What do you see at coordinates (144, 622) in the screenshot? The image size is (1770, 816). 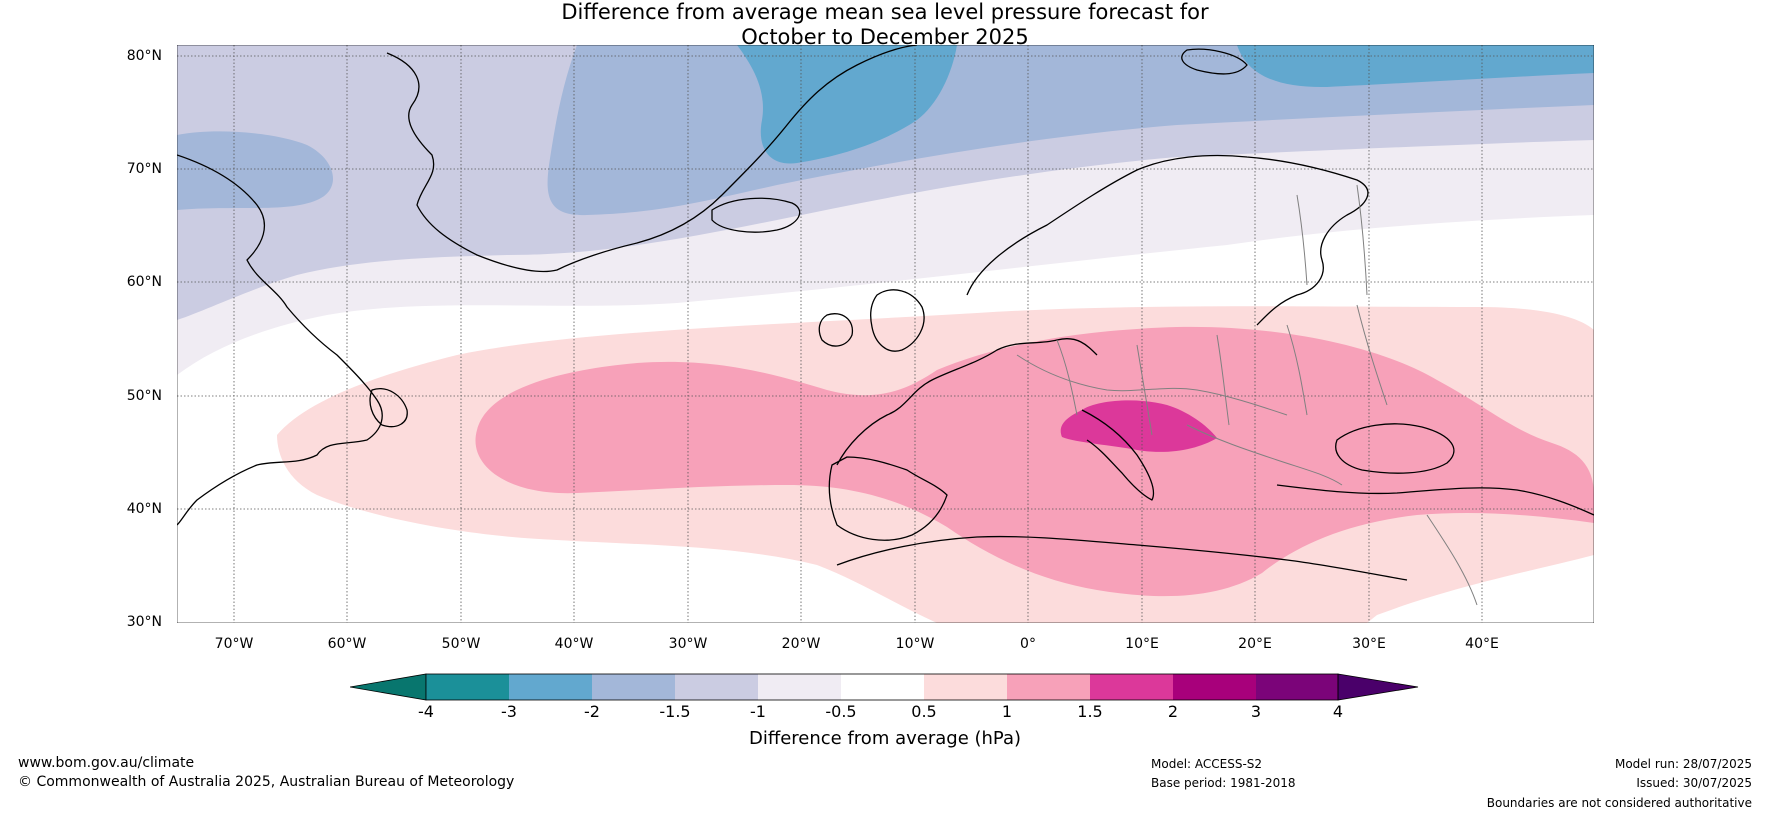 I see `lat-label-30n: 30°N` at bounding box center [144, 622].